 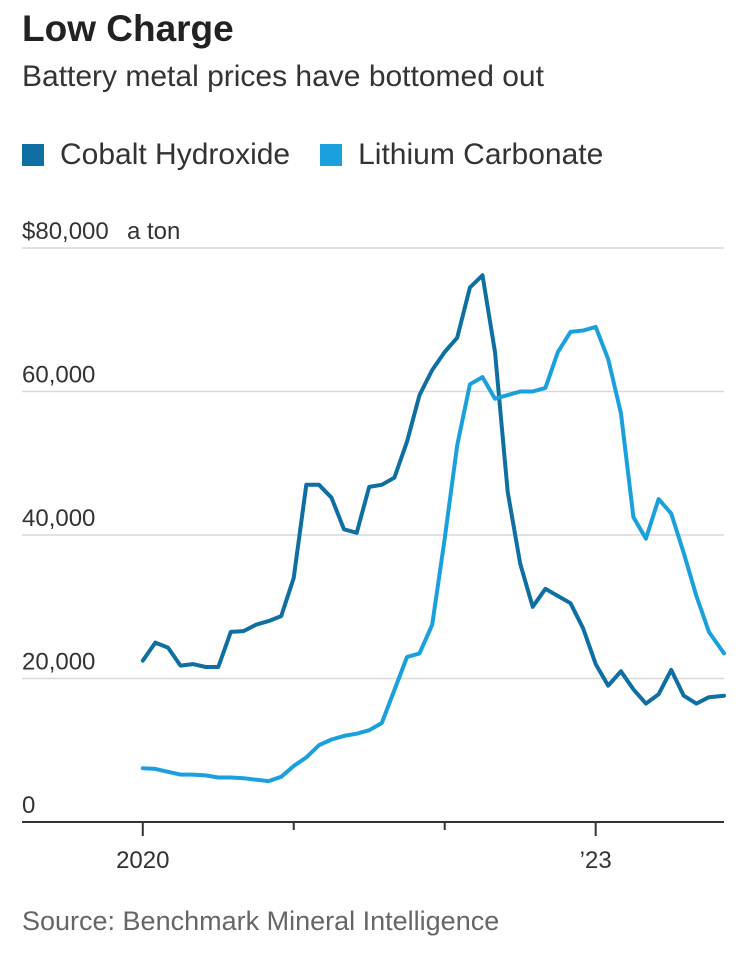 I want to click on legend-label-cobalt: Cobalt Hydroxide, so click(x=175, y=154).